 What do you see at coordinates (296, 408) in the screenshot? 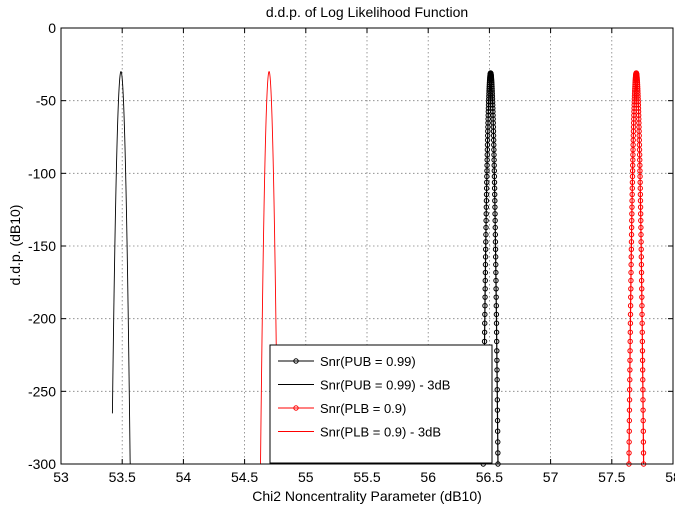
I see `legend-marker` at bounding box center [296, 408].